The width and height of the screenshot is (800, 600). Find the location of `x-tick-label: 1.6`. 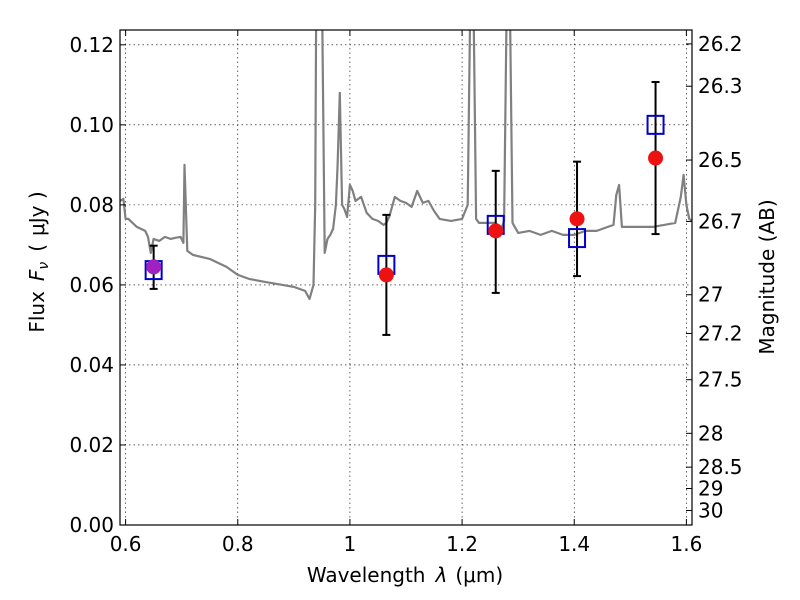

x-tick-label: 1.6 is located at coordinates (686, 544).